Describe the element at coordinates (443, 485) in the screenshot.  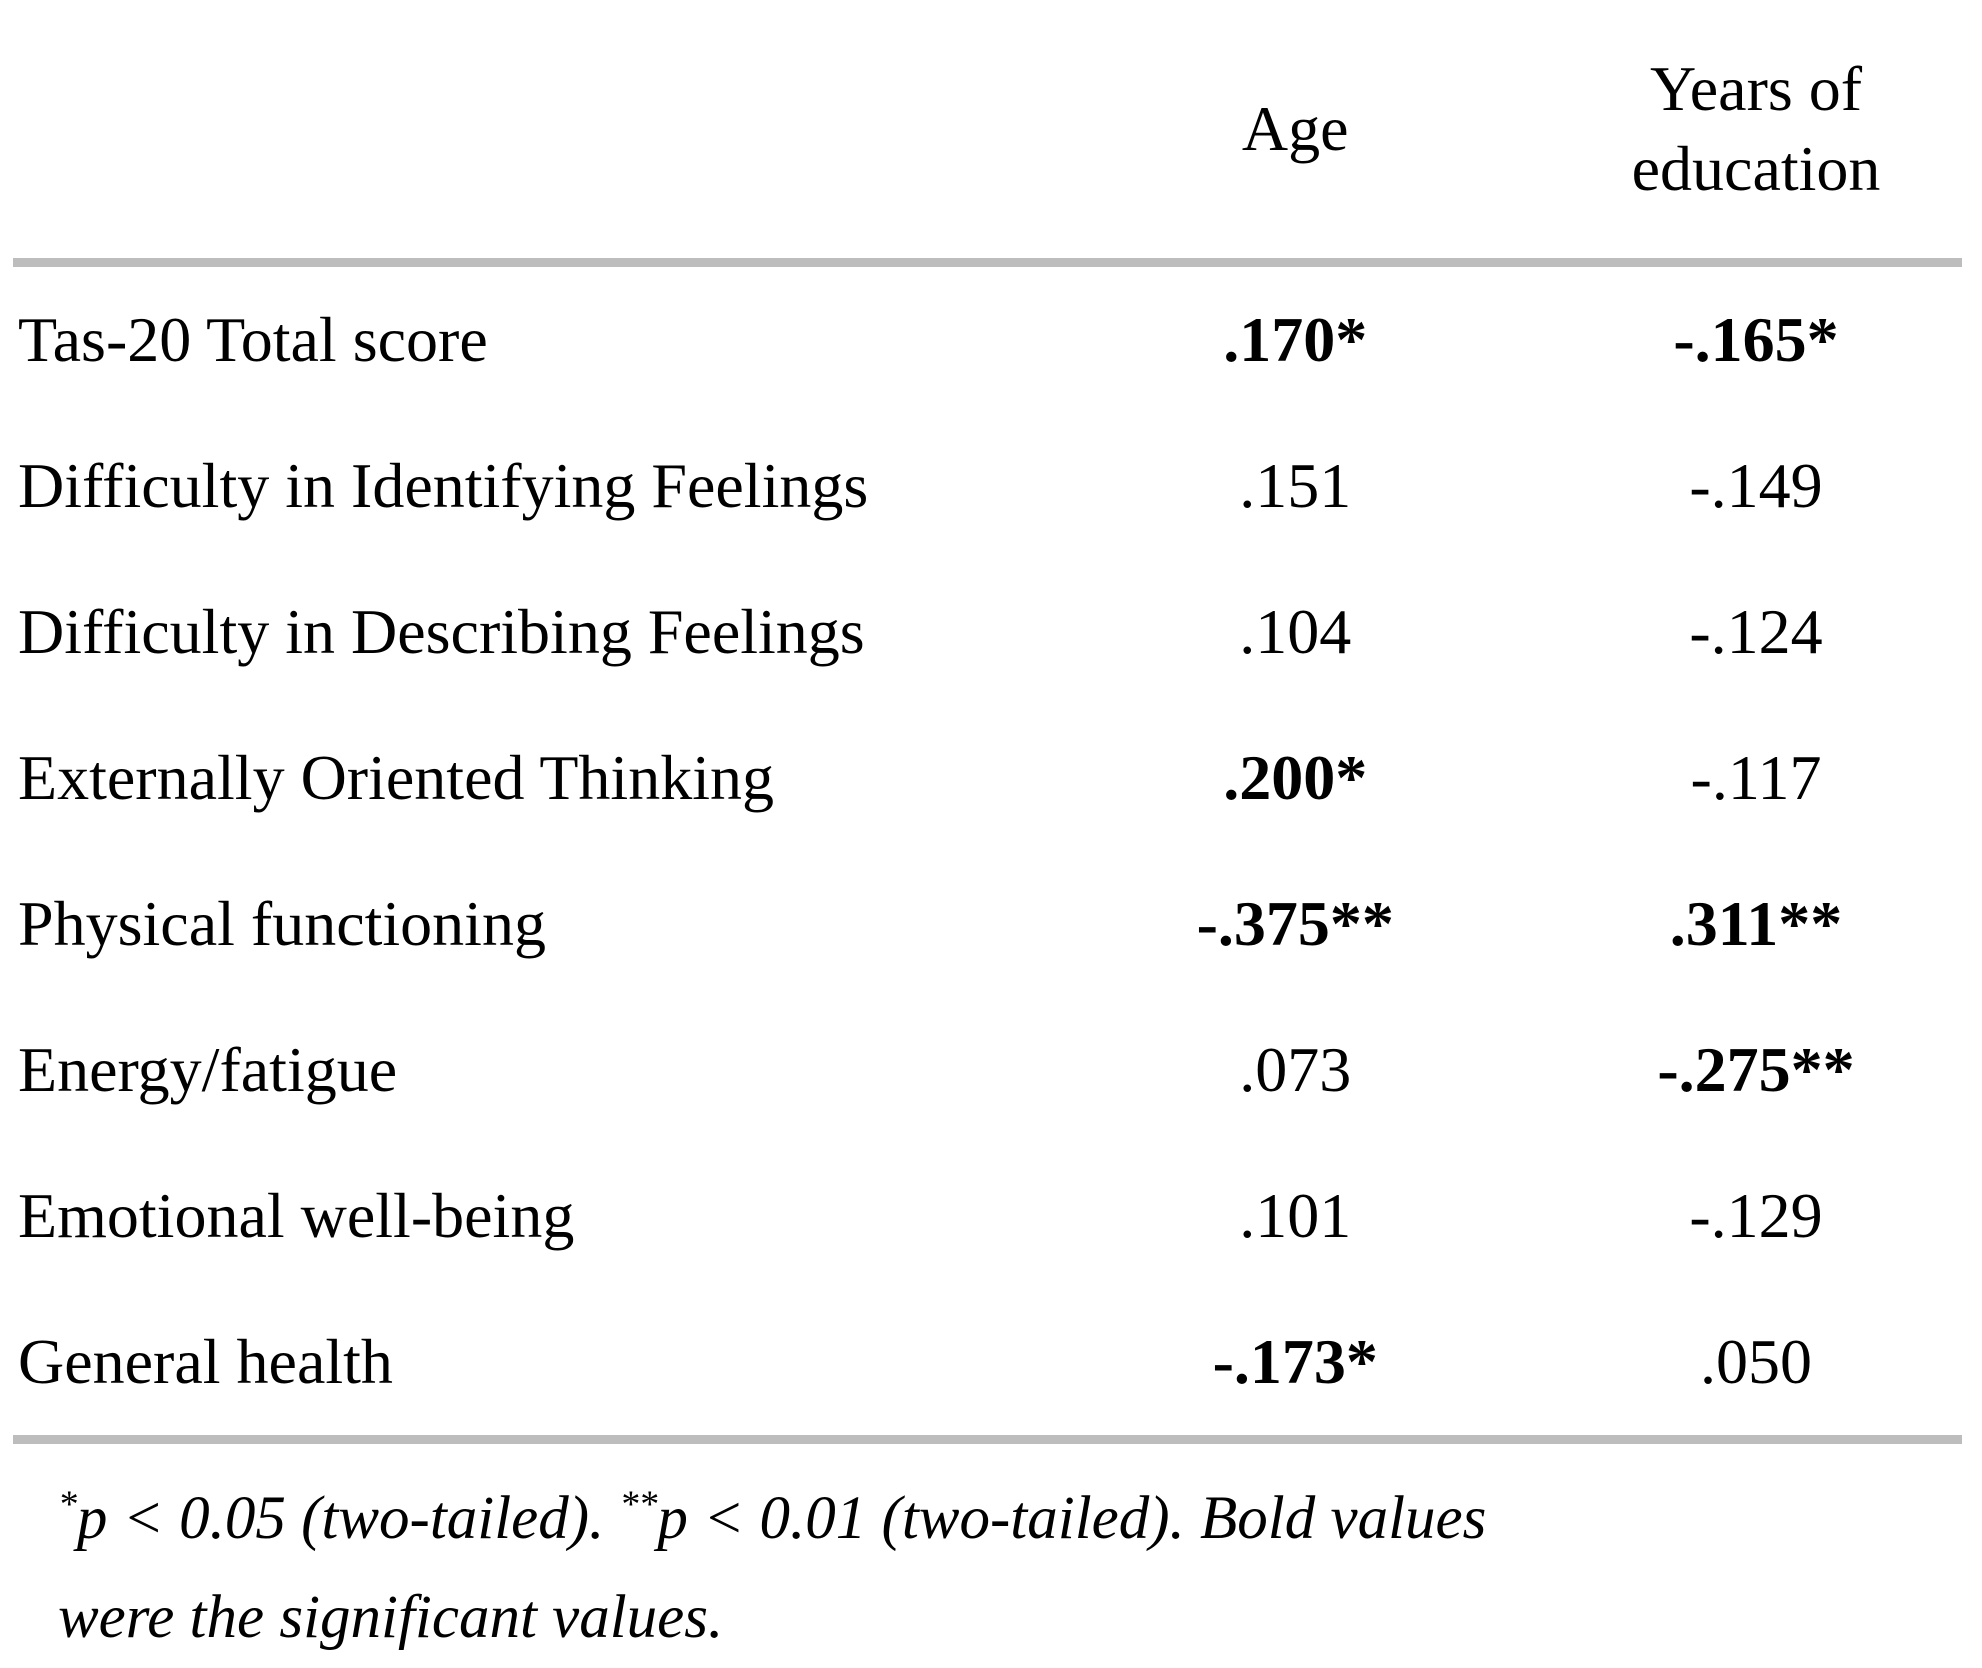
I see `row-label: Difficulty in Identifying Feelings` at that location.